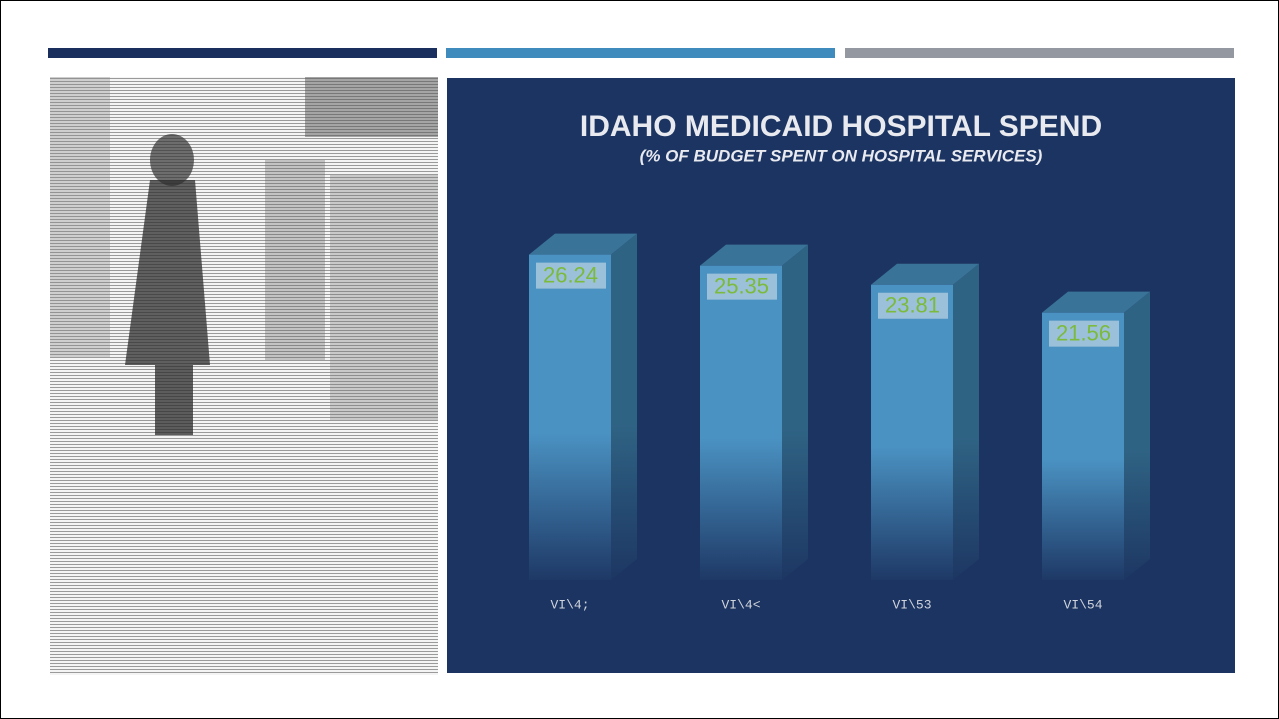  I want to click on x-tick-label: VI\54, so click(1082, 604).